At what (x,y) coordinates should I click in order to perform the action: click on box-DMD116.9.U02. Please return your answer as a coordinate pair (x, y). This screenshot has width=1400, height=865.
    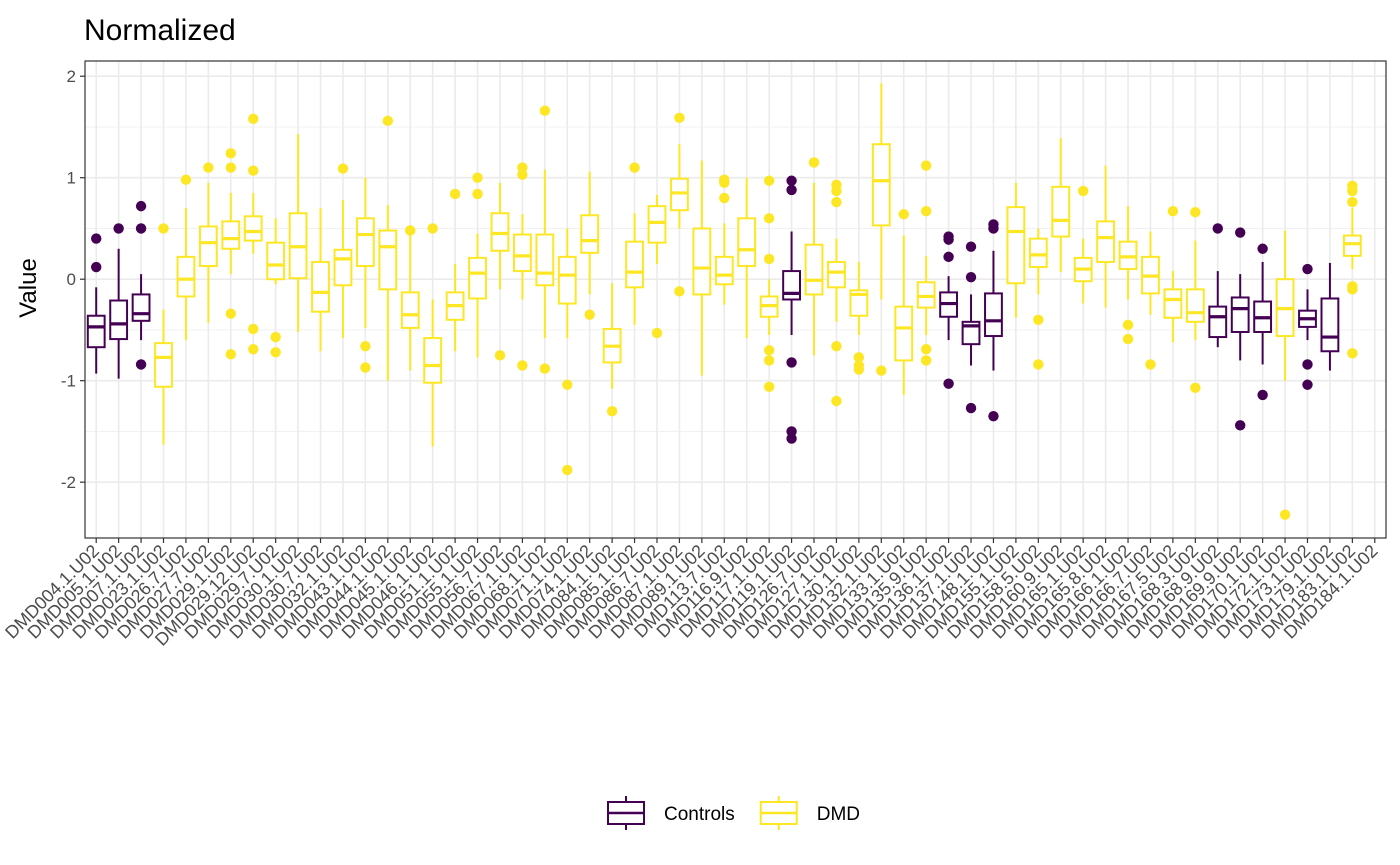
    Looking at the image, I should click on (747, 258).